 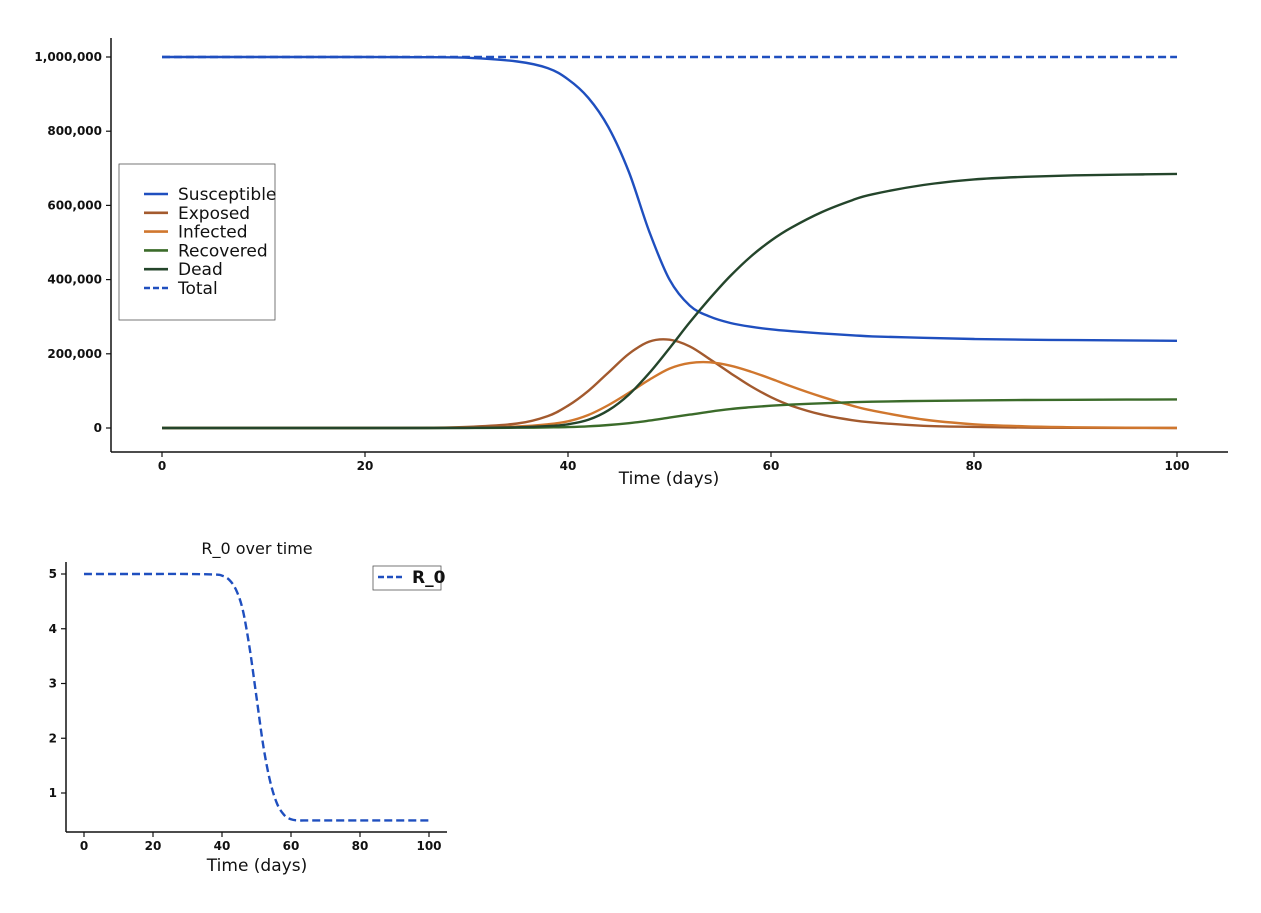 What do you see at coordinates (256, 549) in the screenshot?
I see `chart-title: R_0 over time` at bounding box center [256, 549].